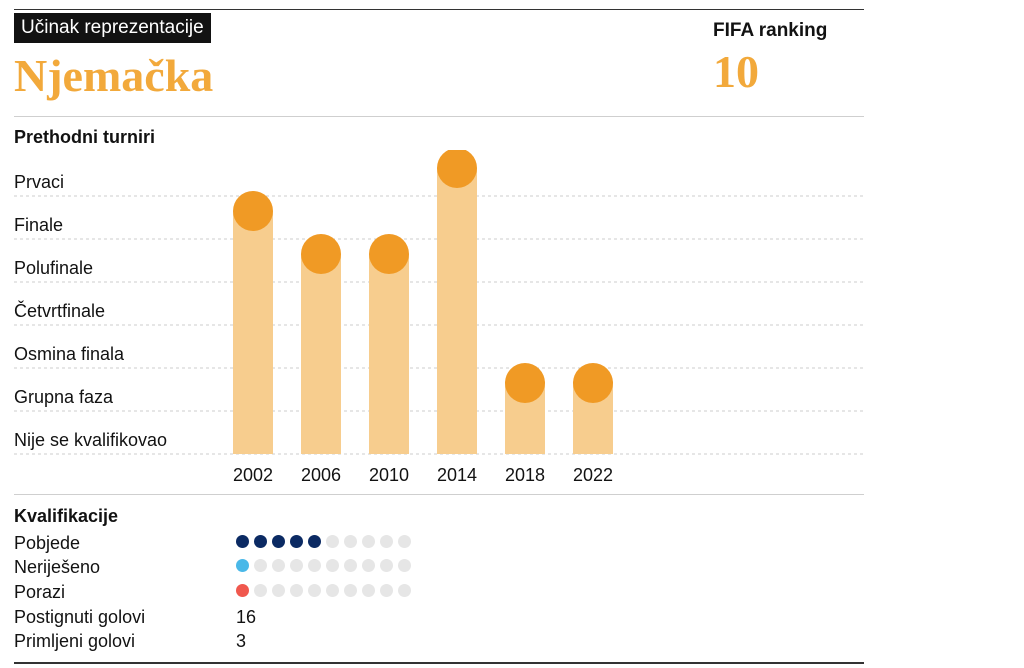 The image size is (1024, 668). I want to click on chart-divider, so click(439, 494).